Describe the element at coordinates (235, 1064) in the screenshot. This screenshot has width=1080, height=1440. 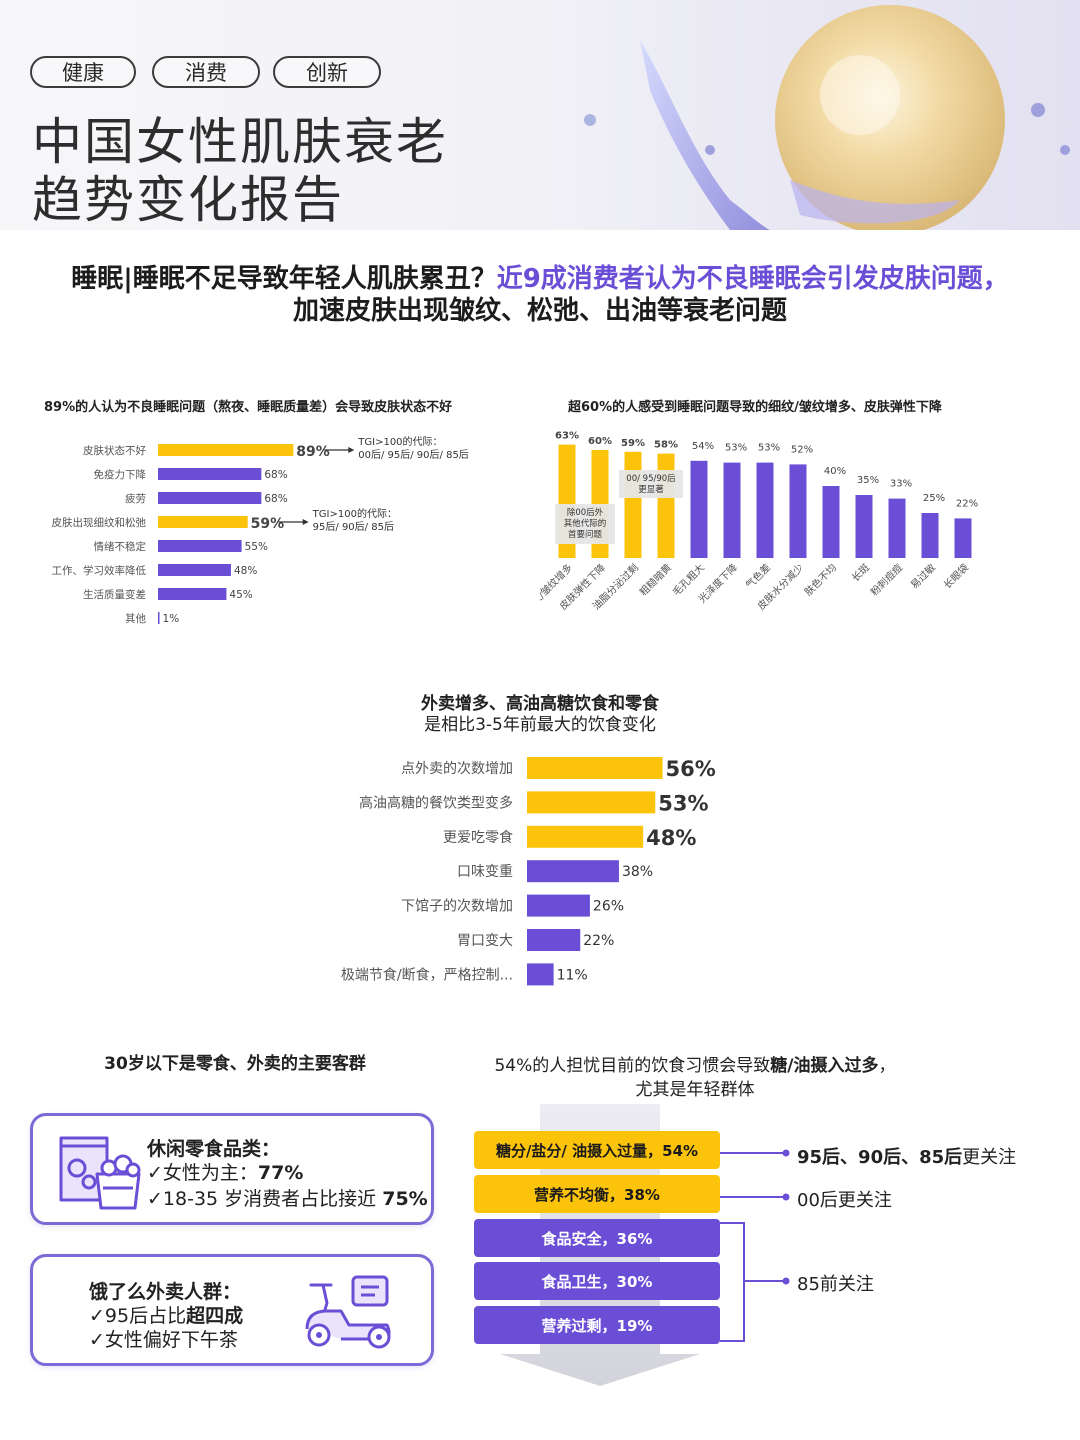
I see `consumers-title: 30岁以下是零食、外卖的主要客群` at that location.